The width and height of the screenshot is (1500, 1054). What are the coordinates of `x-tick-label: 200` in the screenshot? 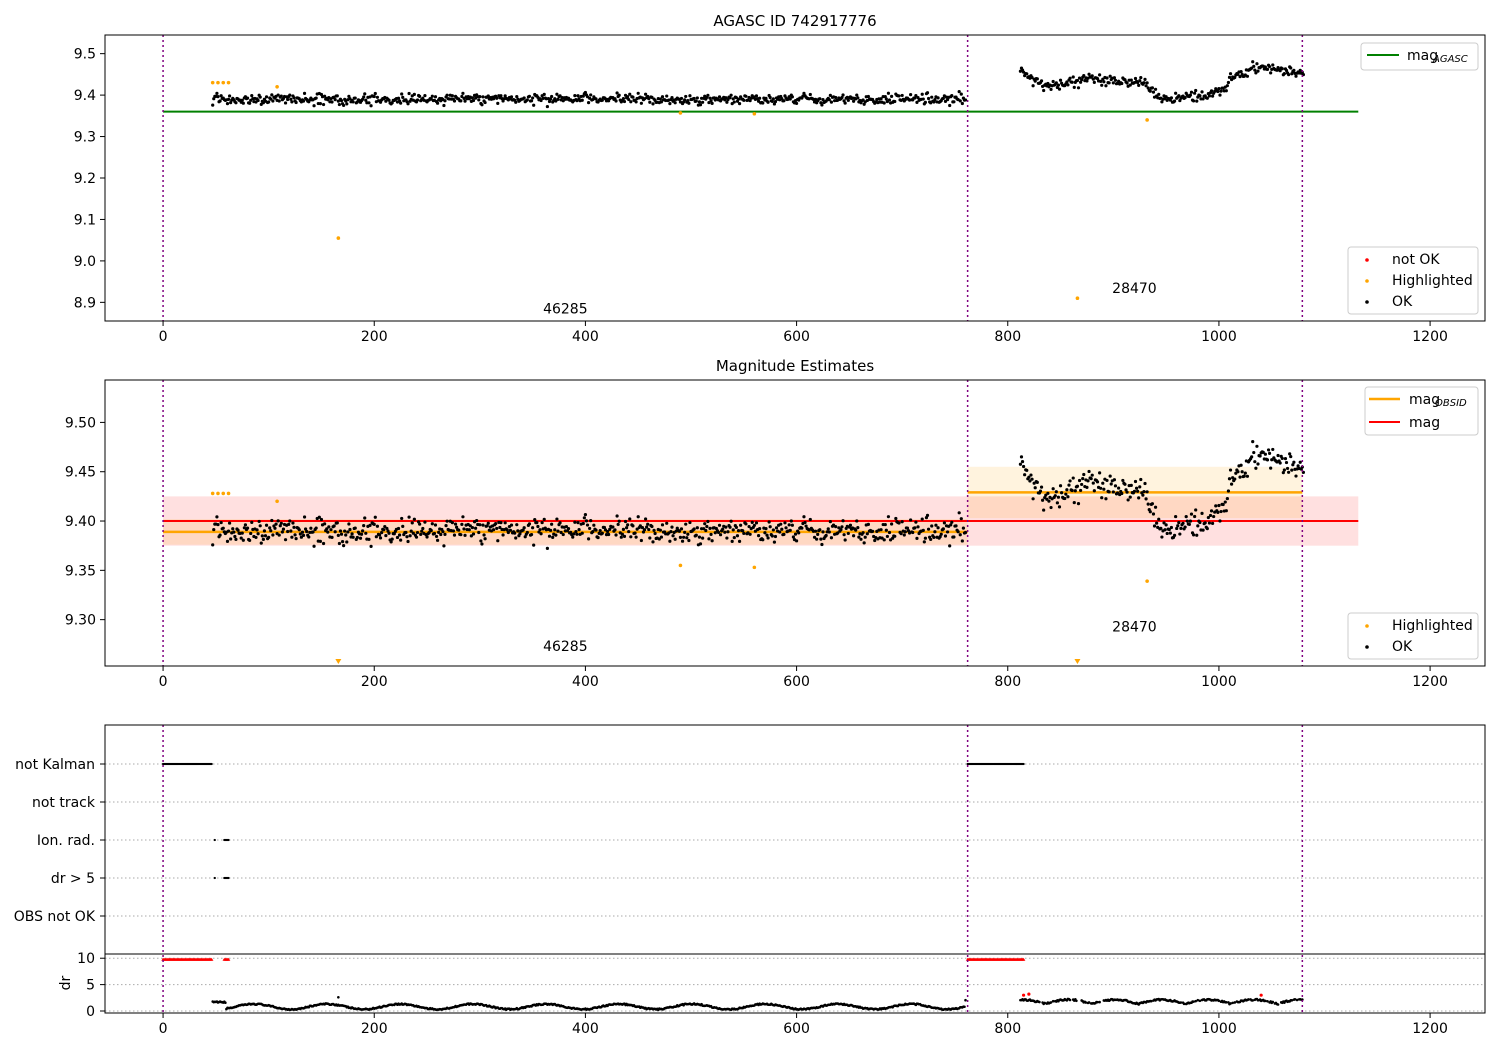 It's located at (374, 1029).